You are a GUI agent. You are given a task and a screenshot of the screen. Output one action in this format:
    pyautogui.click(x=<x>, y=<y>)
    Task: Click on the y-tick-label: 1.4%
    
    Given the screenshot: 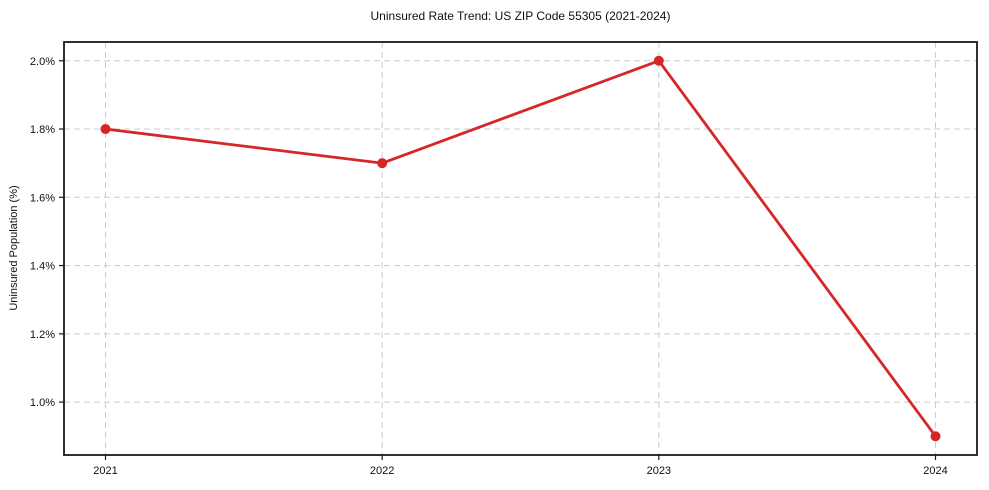 What is the action you would take?
    pyautogui.click(x=42, y=267)
    